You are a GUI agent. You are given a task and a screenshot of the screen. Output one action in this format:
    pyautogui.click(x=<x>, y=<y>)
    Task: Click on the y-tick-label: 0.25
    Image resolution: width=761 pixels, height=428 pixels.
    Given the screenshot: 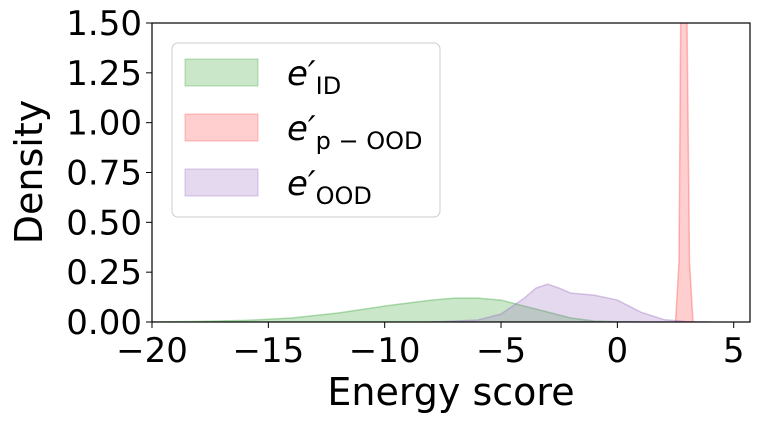 What is the action you would take?
    pyautogui.click(x=104, y=273)
    